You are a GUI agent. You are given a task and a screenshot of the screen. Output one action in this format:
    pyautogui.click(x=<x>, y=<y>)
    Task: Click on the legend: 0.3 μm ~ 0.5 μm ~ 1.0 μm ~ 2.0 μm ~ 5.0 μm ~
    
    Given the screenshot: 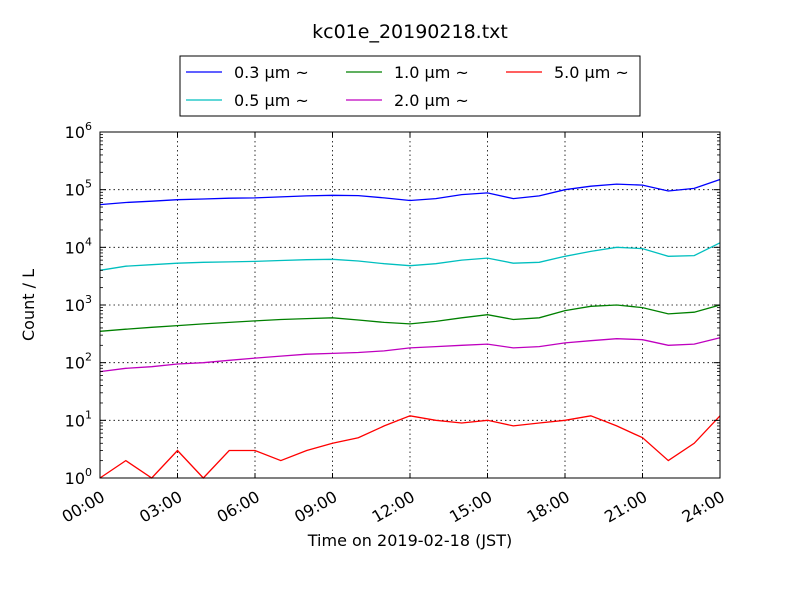 What is the action you would take?
    pyautogui.click(x=410, y=86)
    